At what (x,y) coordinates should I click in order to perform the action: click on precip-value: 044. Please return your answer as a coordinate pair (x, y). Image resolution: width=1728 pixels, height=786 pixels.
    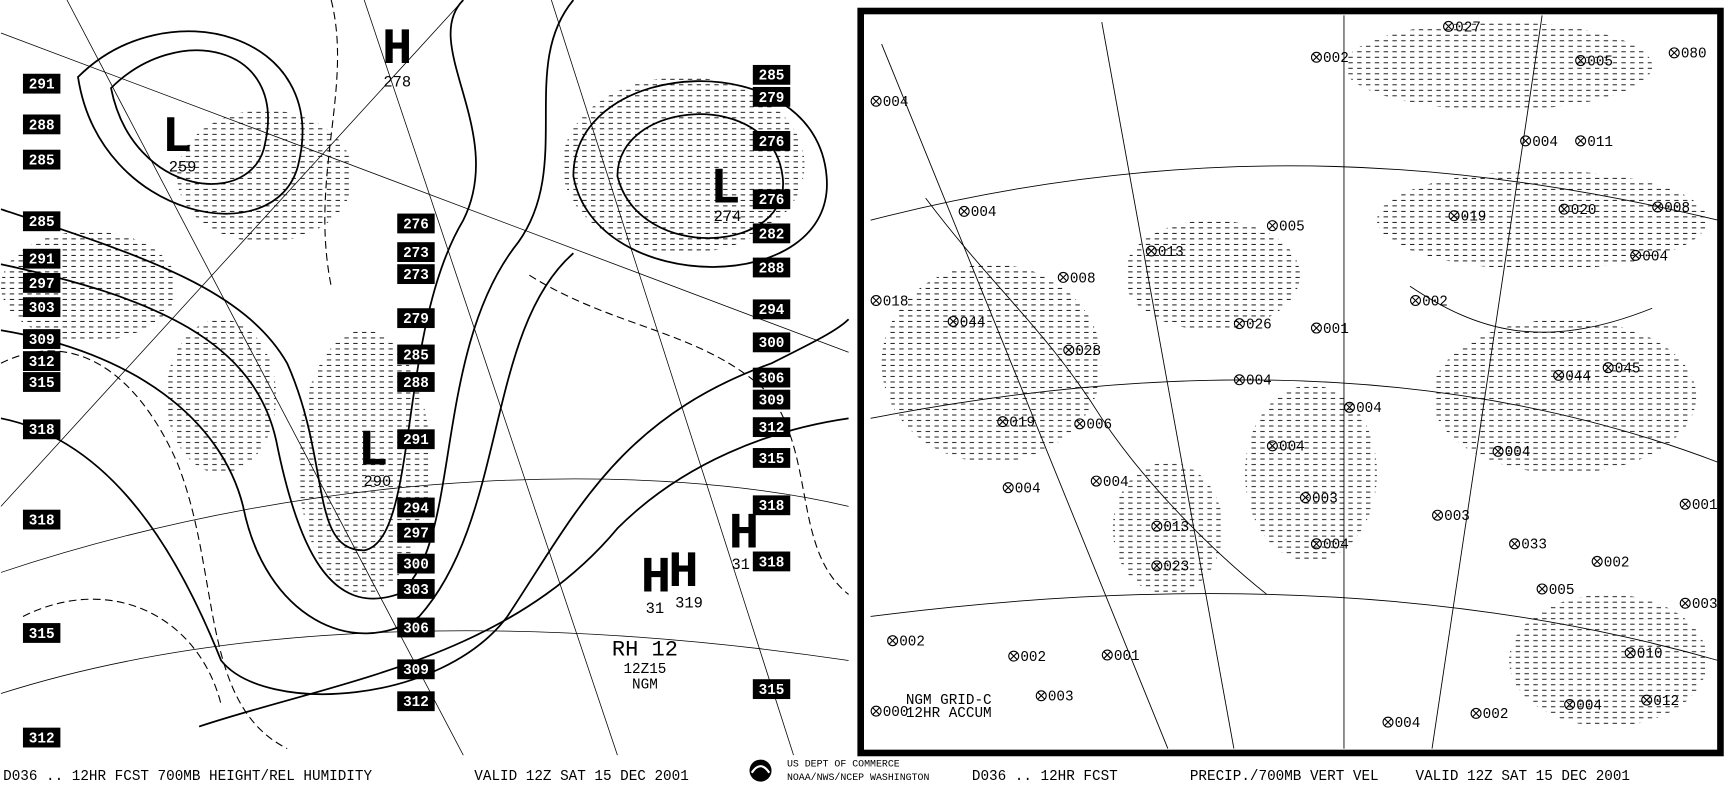
    Looking at the image, I should click on (1578, 377).